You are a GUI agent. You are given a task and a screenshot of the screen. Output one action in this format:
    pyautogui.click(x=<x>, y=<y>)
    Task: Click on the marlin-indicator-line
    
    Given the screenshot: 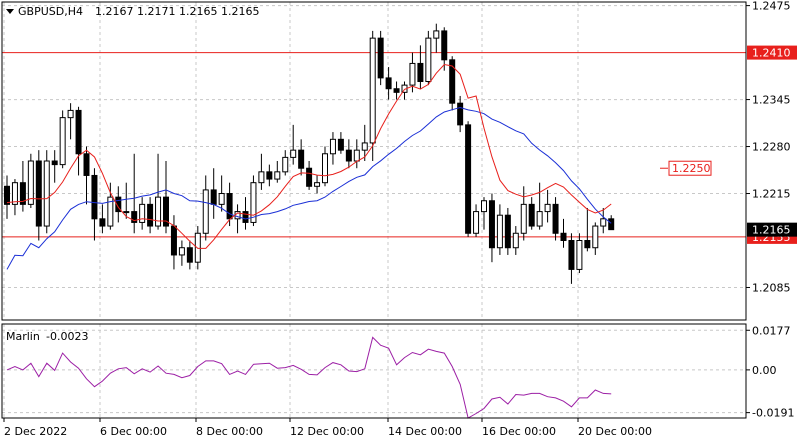 What is the action you would take?
    pyautogui.click(x=309, y=377)
    